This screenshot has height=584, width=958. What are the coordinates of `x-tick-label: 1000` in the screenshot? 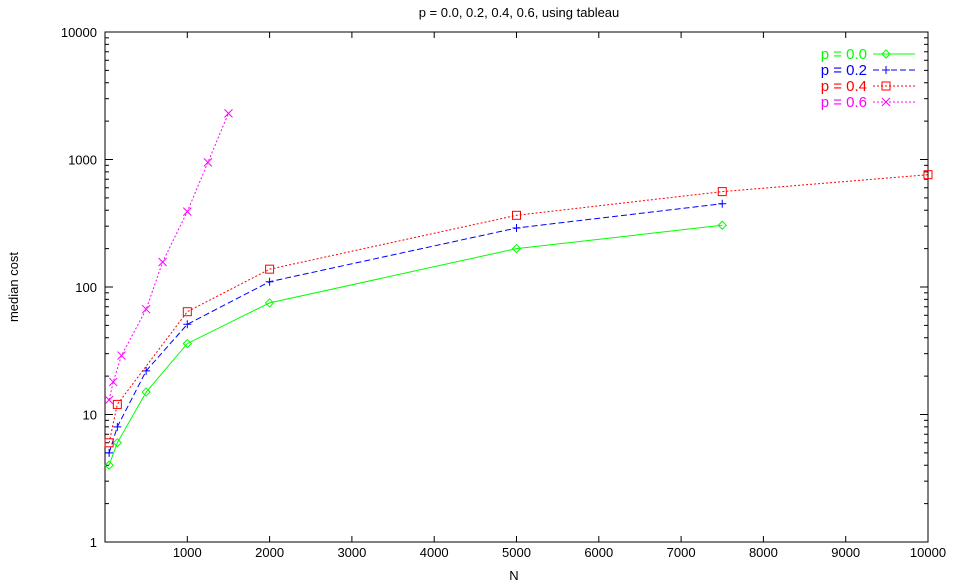 It's located at (187, 552).